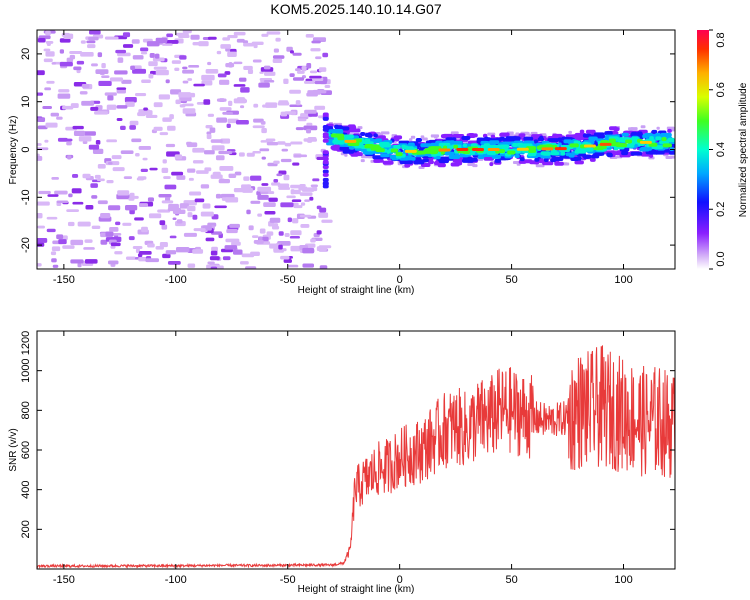  I want to click on y-tick-label: -10, so click(26, 197).